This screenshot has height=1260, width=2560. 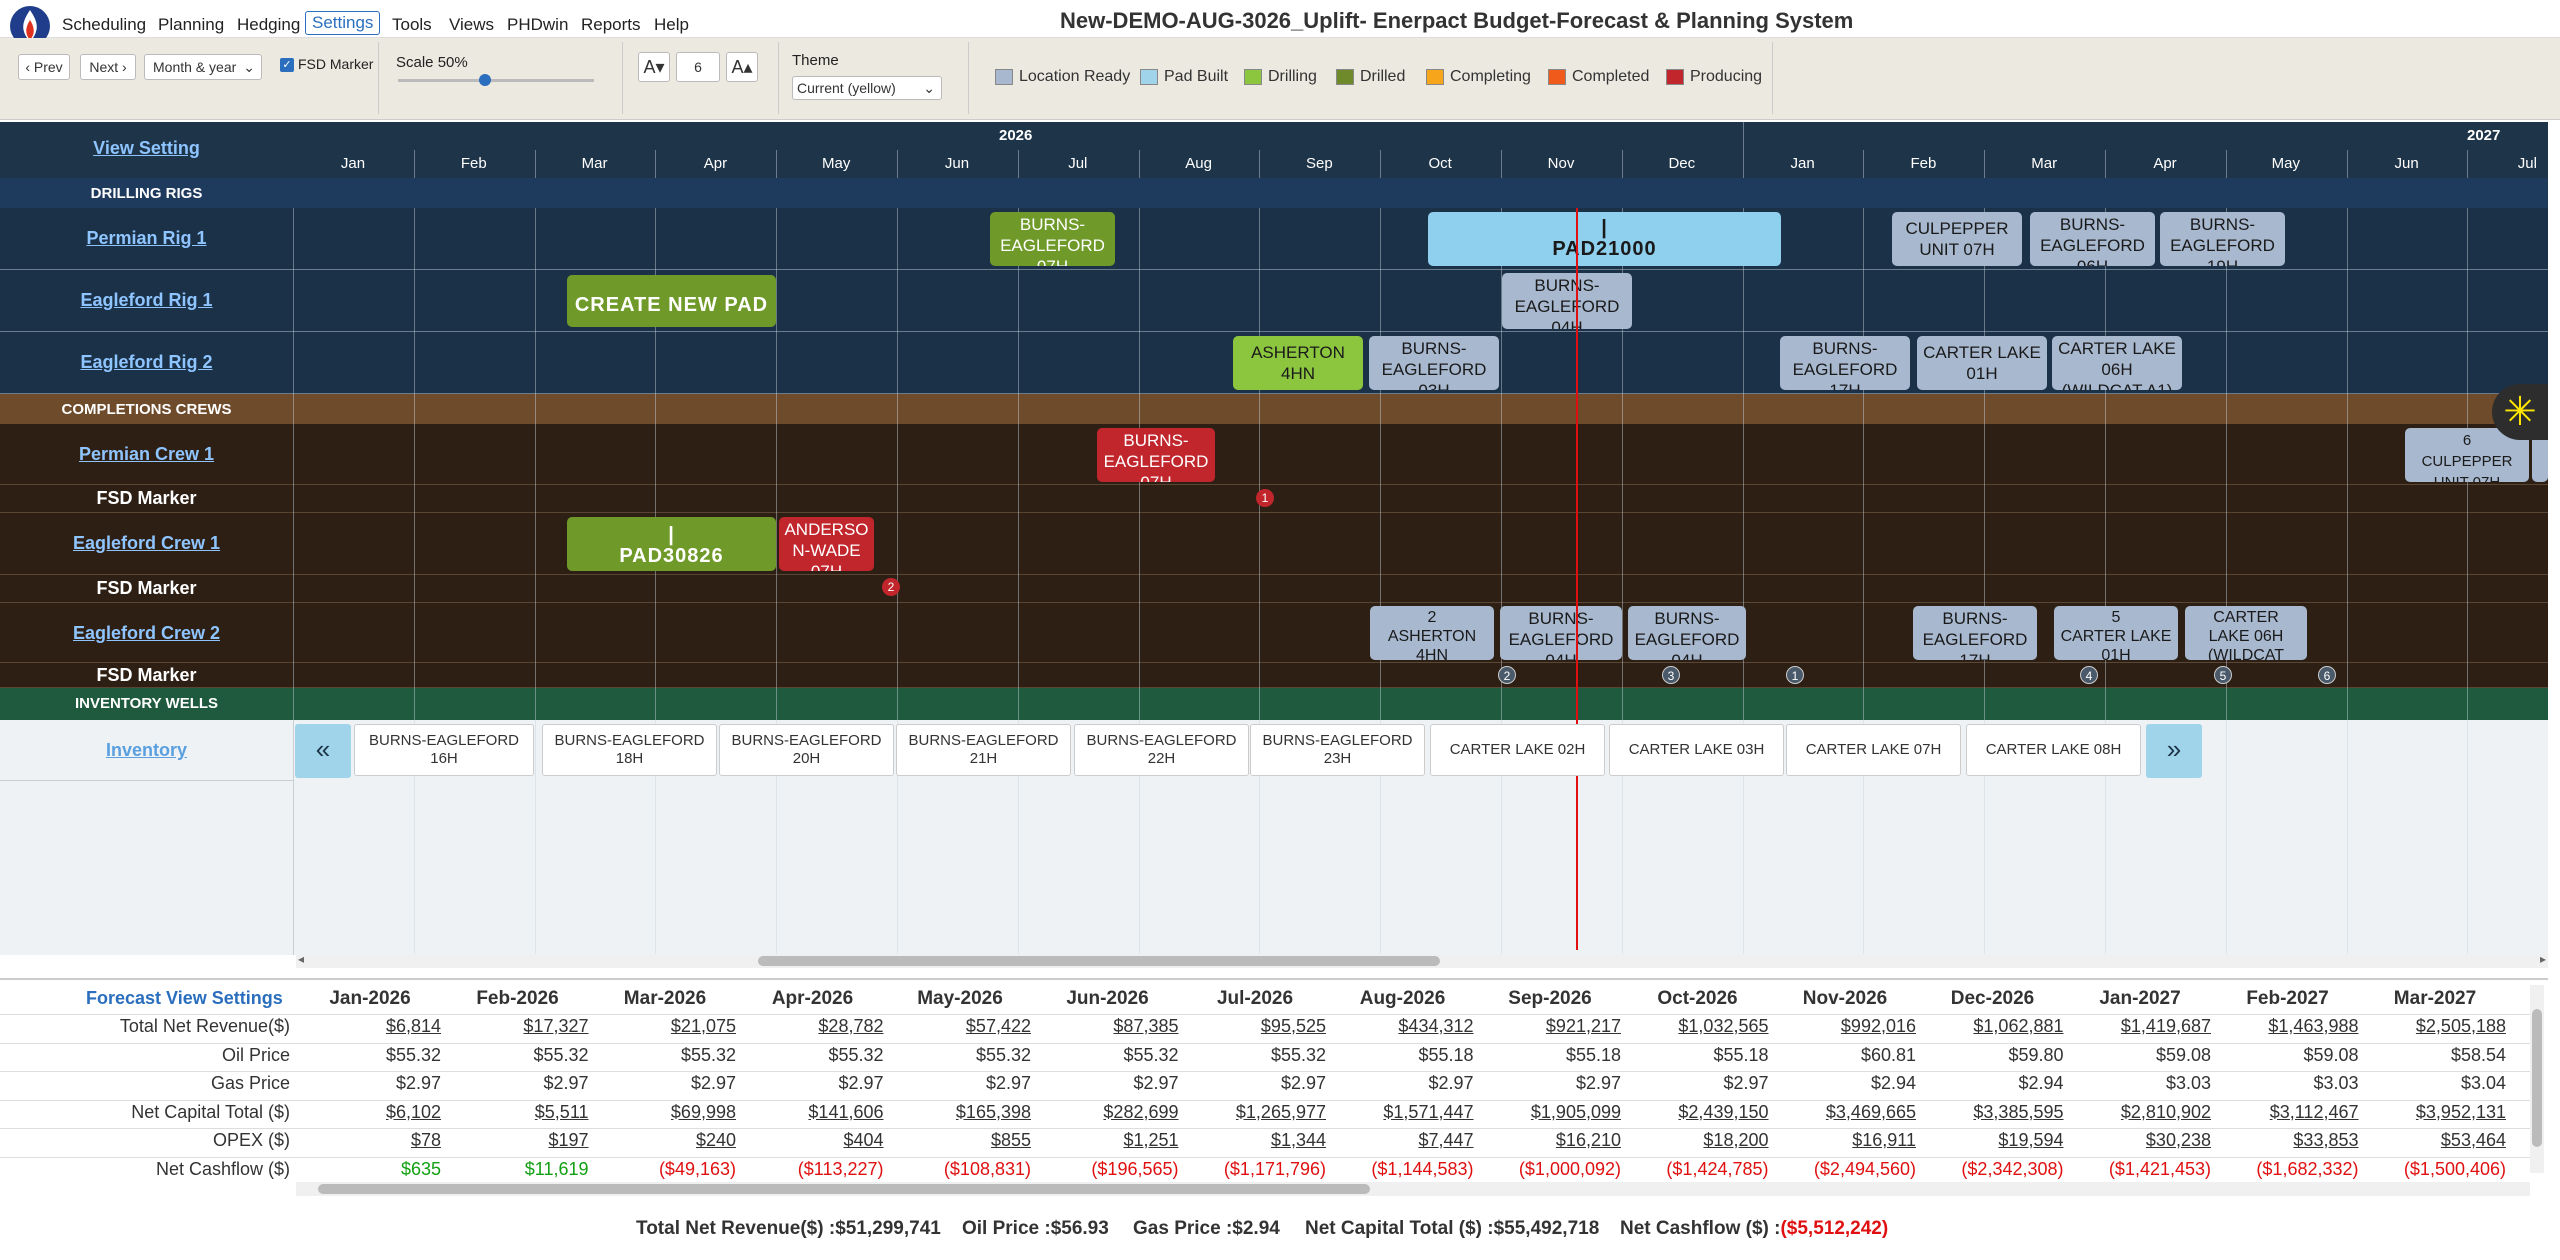 What do you see at coordinates (2092, 239) in the screenshot?
I see `event-pr1-3: BURNS- EAGLEFORD 06H` at bounding box center [2092, 239].